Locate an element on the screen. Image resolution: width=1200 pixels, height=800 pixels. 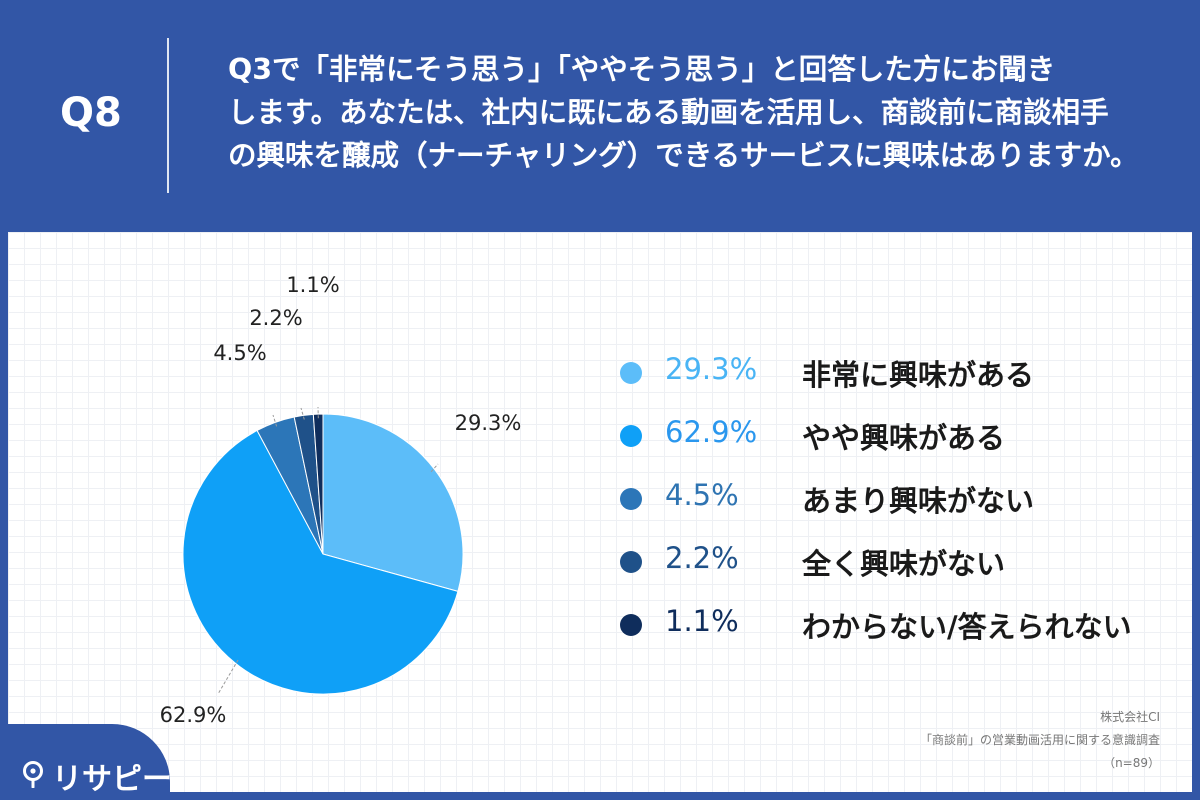
source-company: 株式会社CI is located at coordinates (1130, 717).